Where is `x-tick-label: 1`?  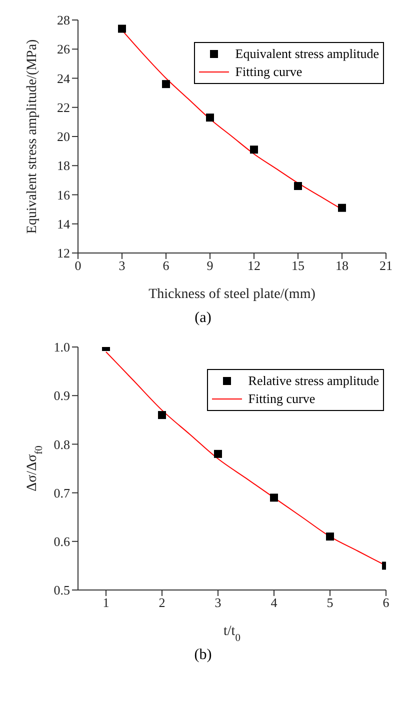 x-tick-label: 1 is located at coordinates (106, 602).